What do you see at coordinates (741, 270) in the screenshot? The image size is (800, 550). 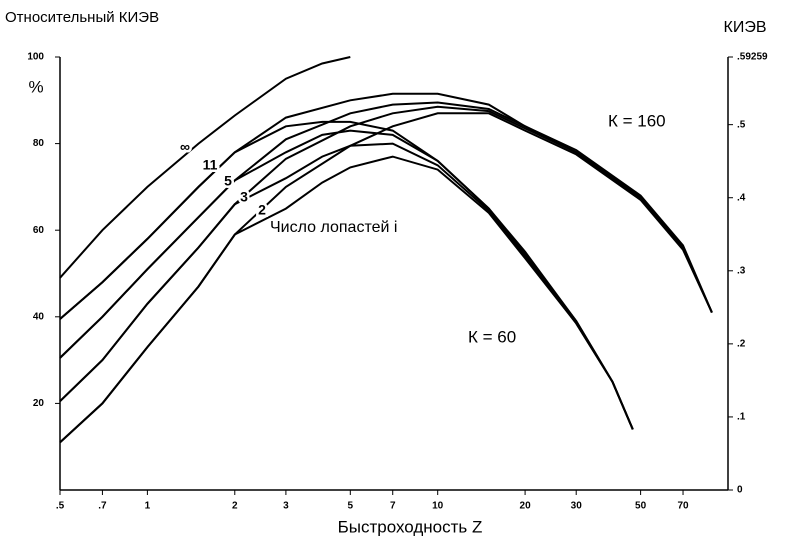 I see `y2-tick-label: .3` at bounding box center [741, 270].